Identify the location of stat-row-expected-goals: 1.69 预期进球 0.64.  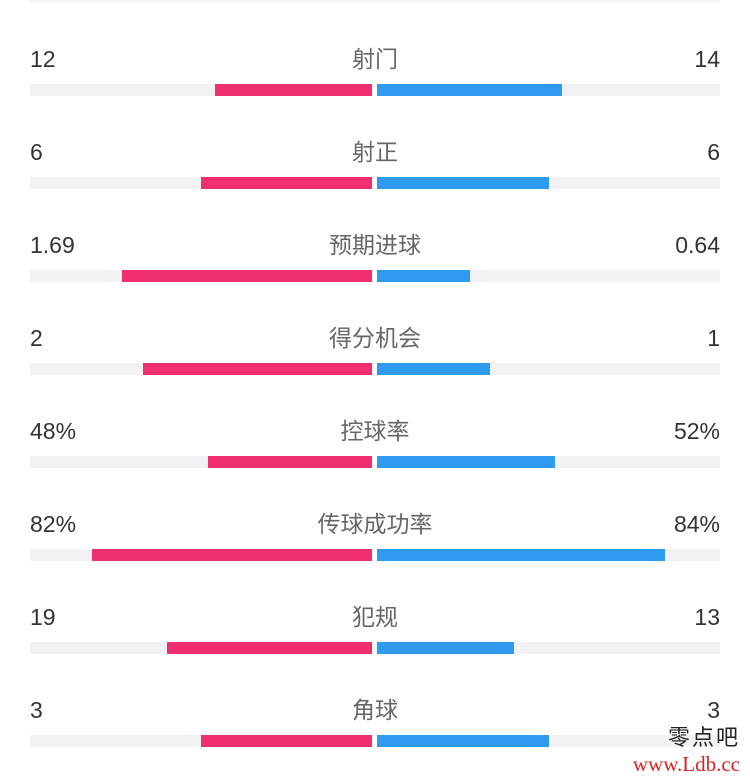
(375, 260).